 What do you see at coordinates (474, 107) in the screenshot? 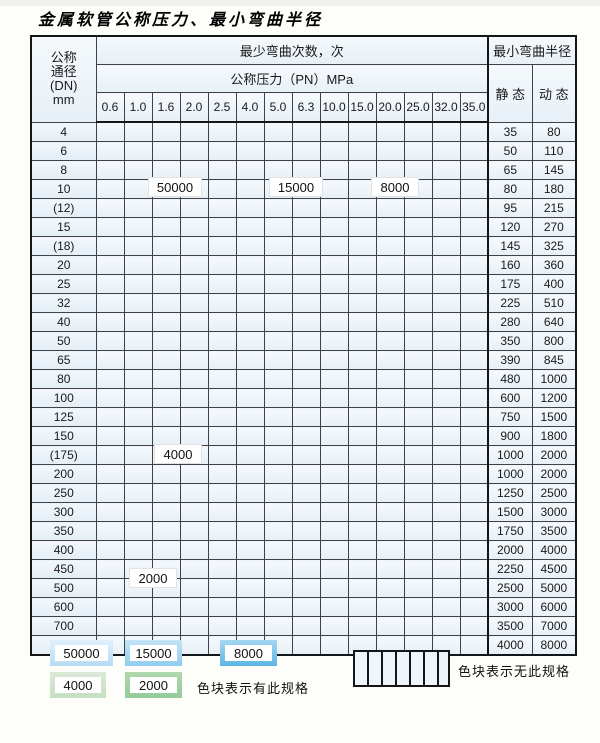
I see `pressure-col-header: 35.0` at bounding box center [474, 107].